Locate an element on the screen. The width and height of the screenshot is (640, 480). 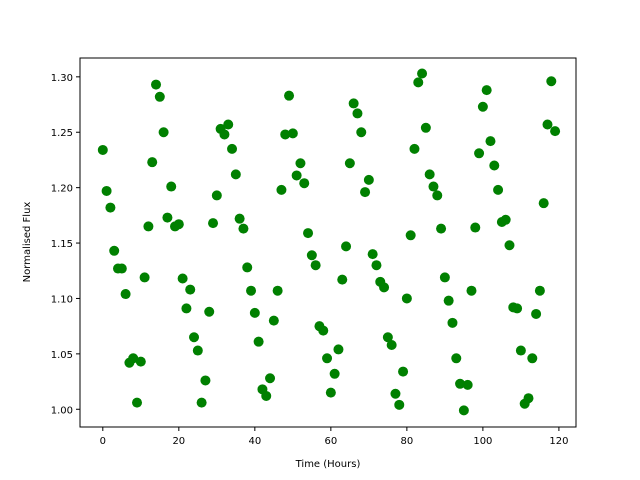
x-tick-label: 100 is located at coordinates (482, 441).